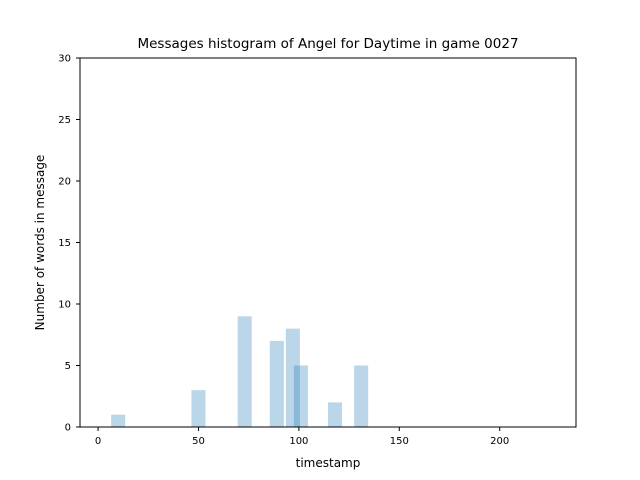  I want to click on y-tick-label-10: 10, so click(64, 305).